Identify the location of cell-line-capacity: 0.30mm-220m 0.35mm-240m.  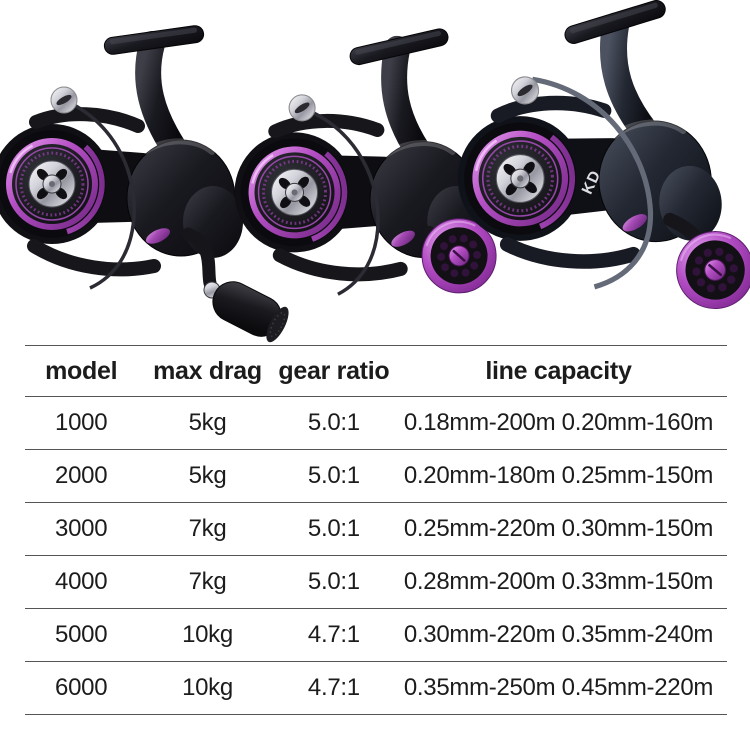
(558, 634).